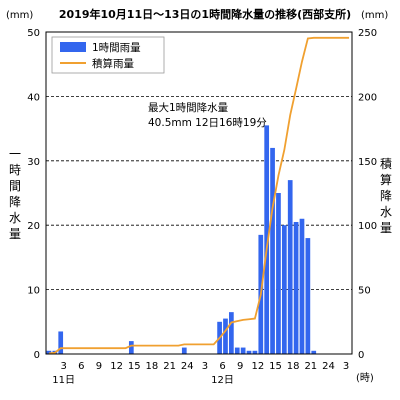  I want to click on day-label: 11日, so click(63, 380).